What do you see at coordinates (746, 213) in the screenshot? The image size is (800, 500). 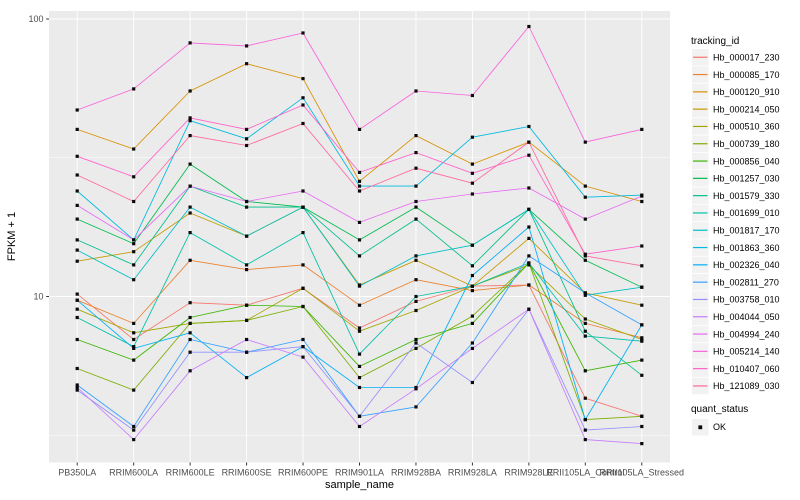 I see `legend-item-label: Hb_001699_010` at bounding box center [746, 213].